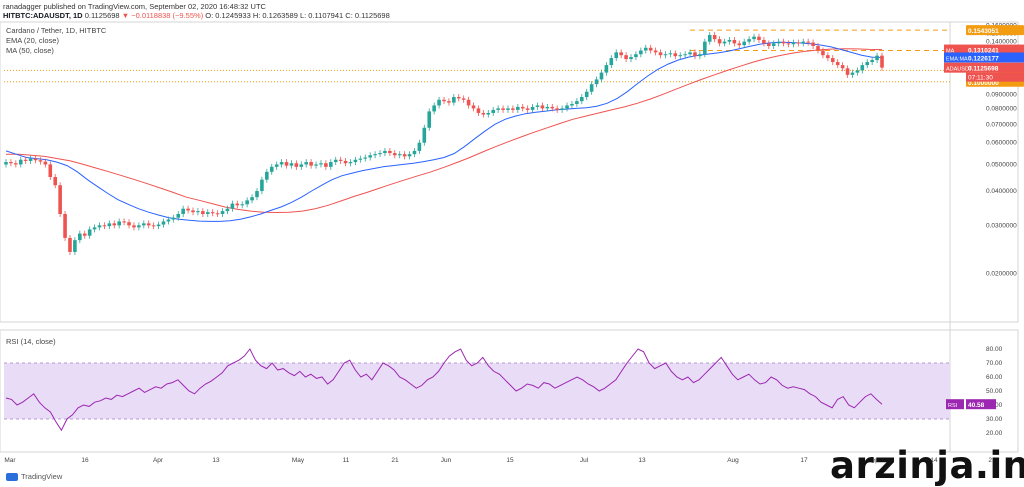  I want to click on rsi-tick-label: 50.00, so click(994, 391).